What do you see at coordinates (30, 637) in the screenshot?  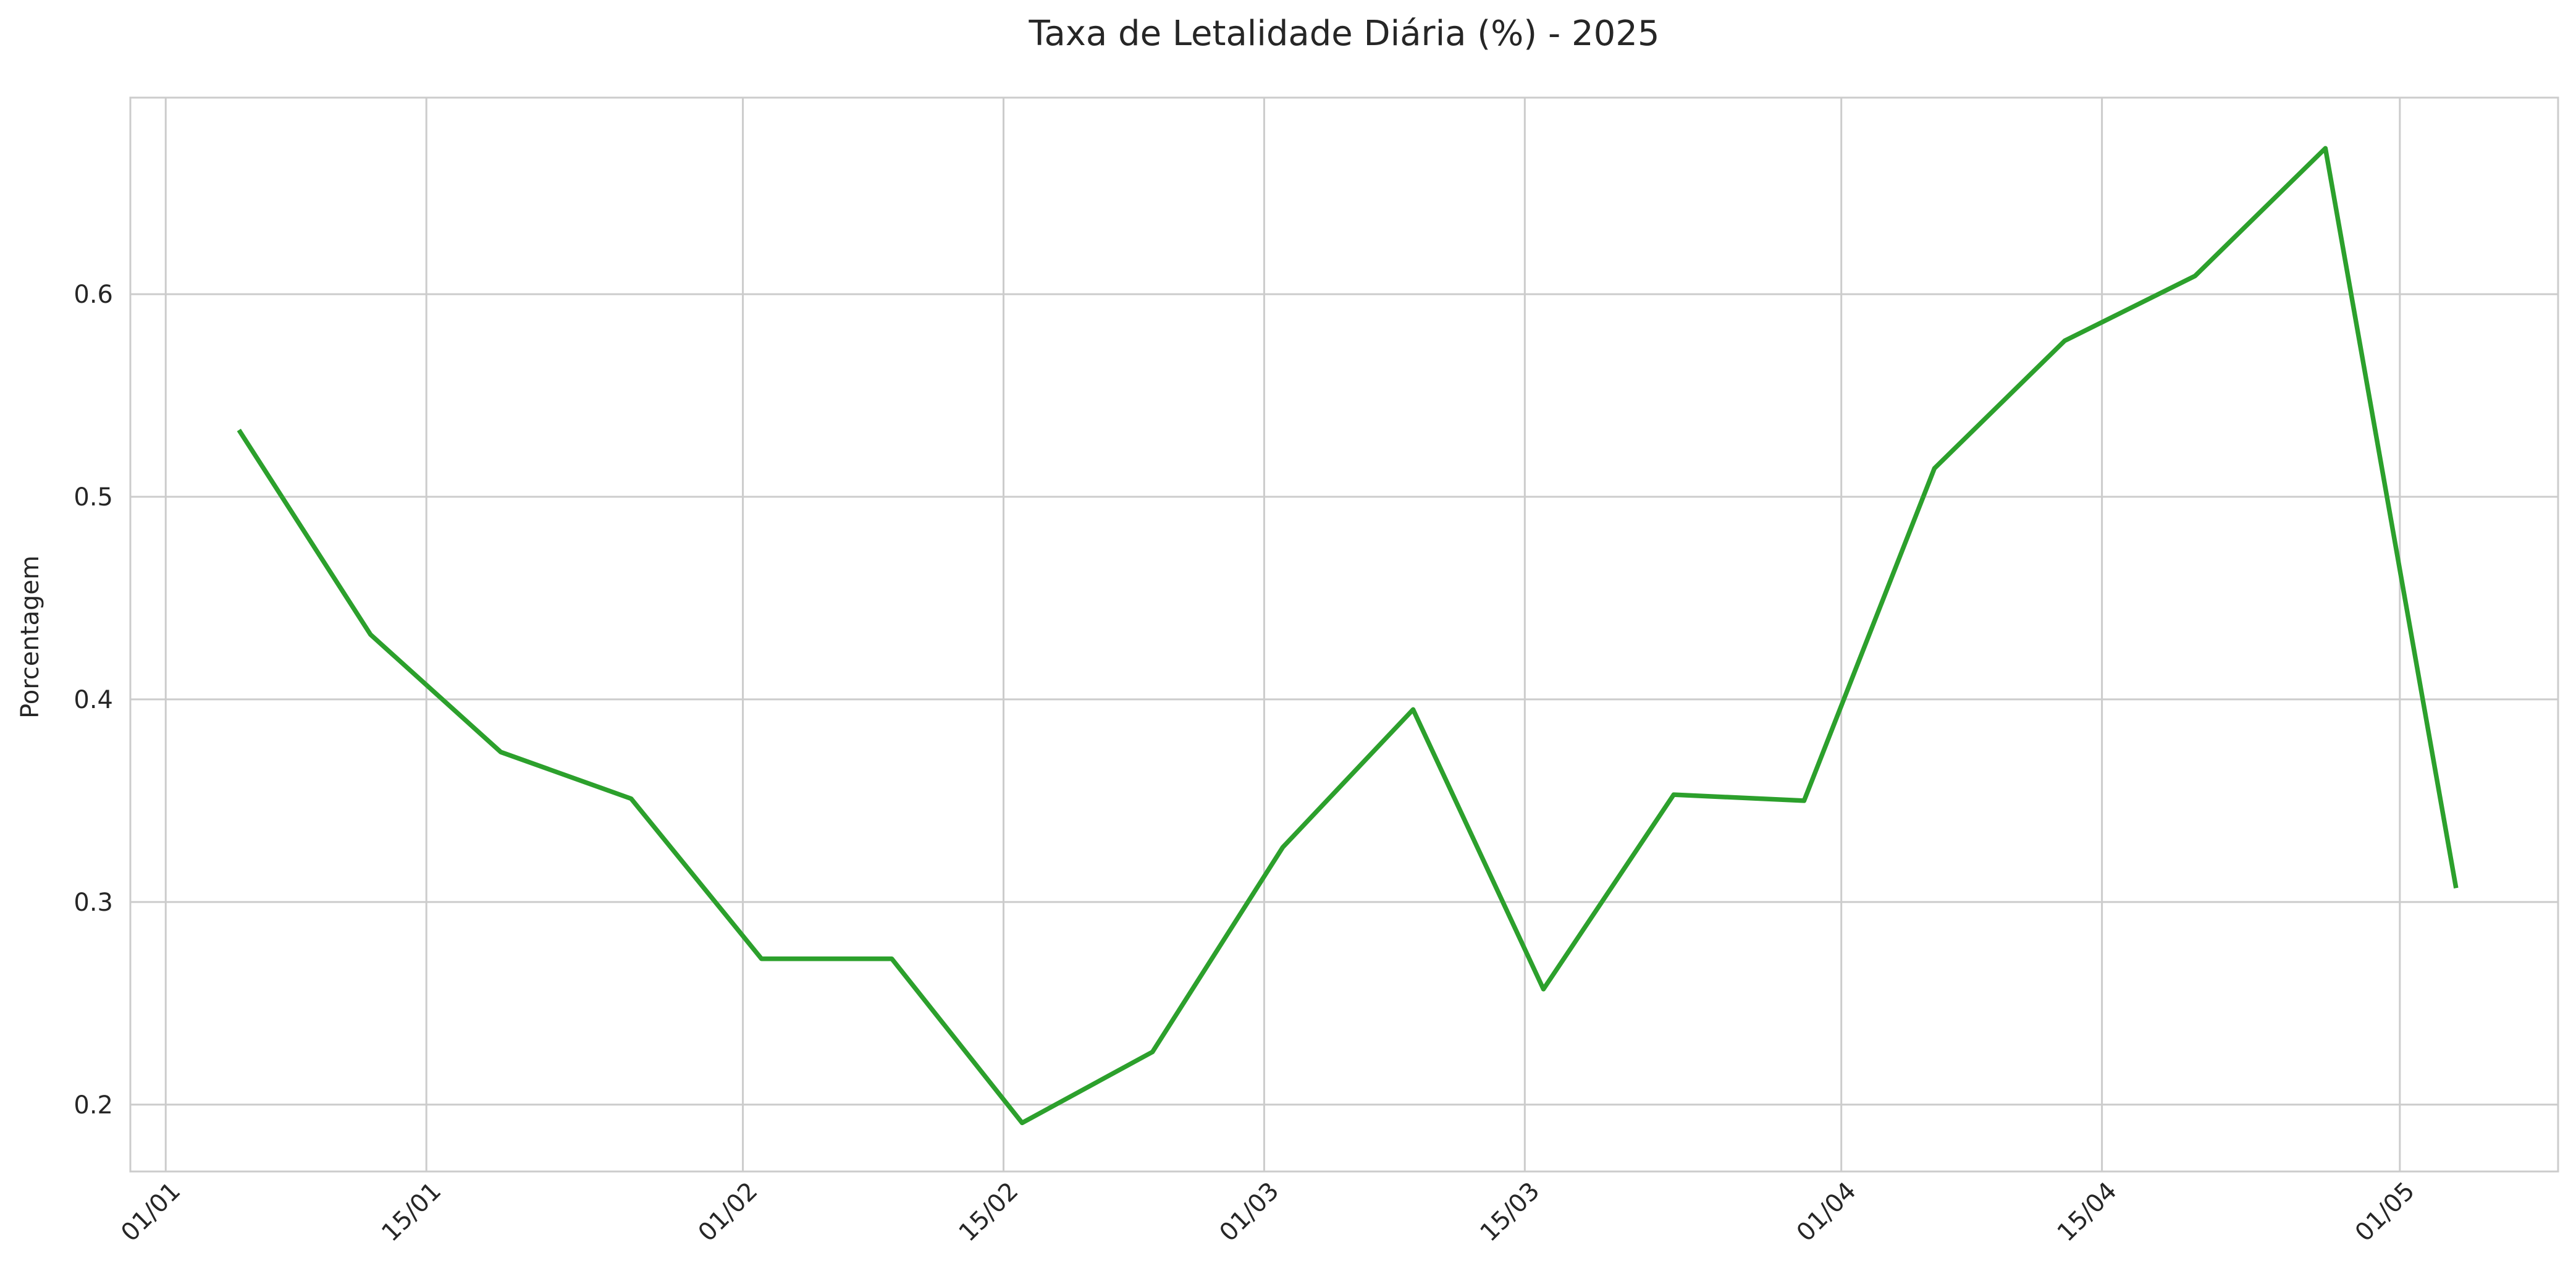 I see `y-axis-label: Porcentagem` at bounding box center [30, 637].